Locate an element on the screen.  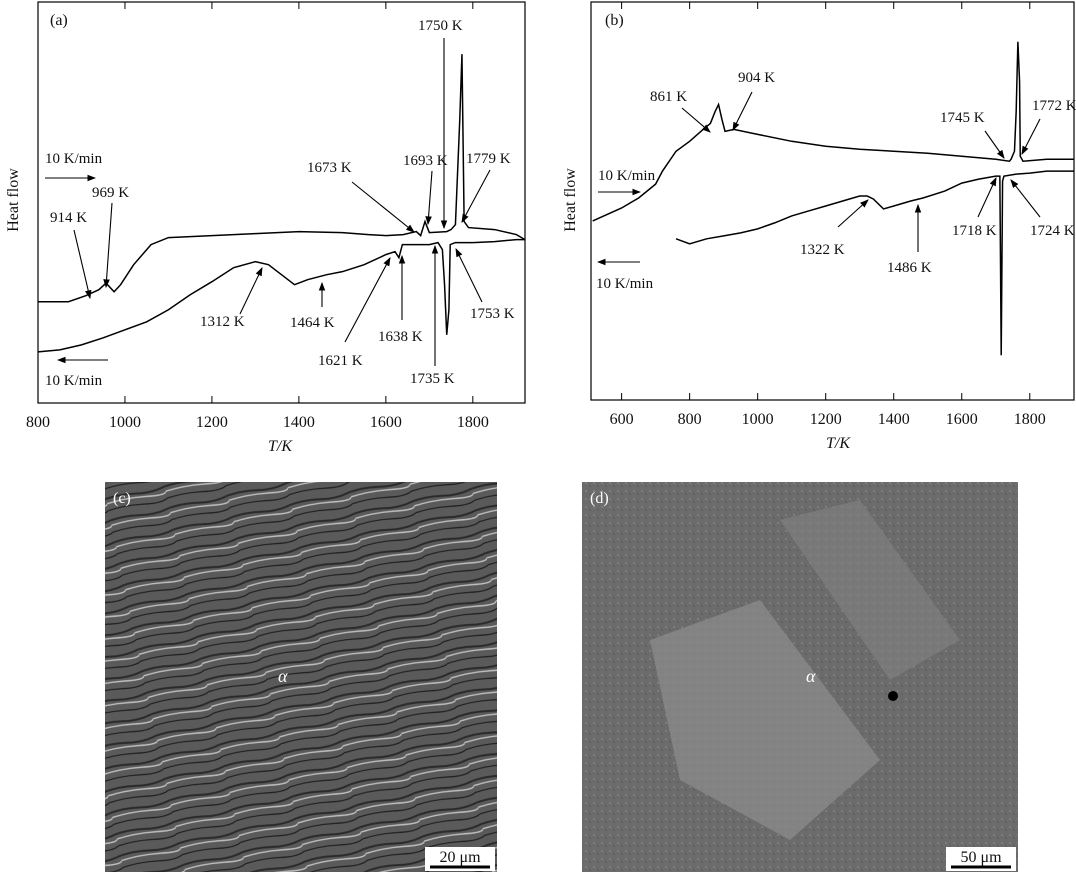
annotation: 861 K is located at coordinates (668, 97).